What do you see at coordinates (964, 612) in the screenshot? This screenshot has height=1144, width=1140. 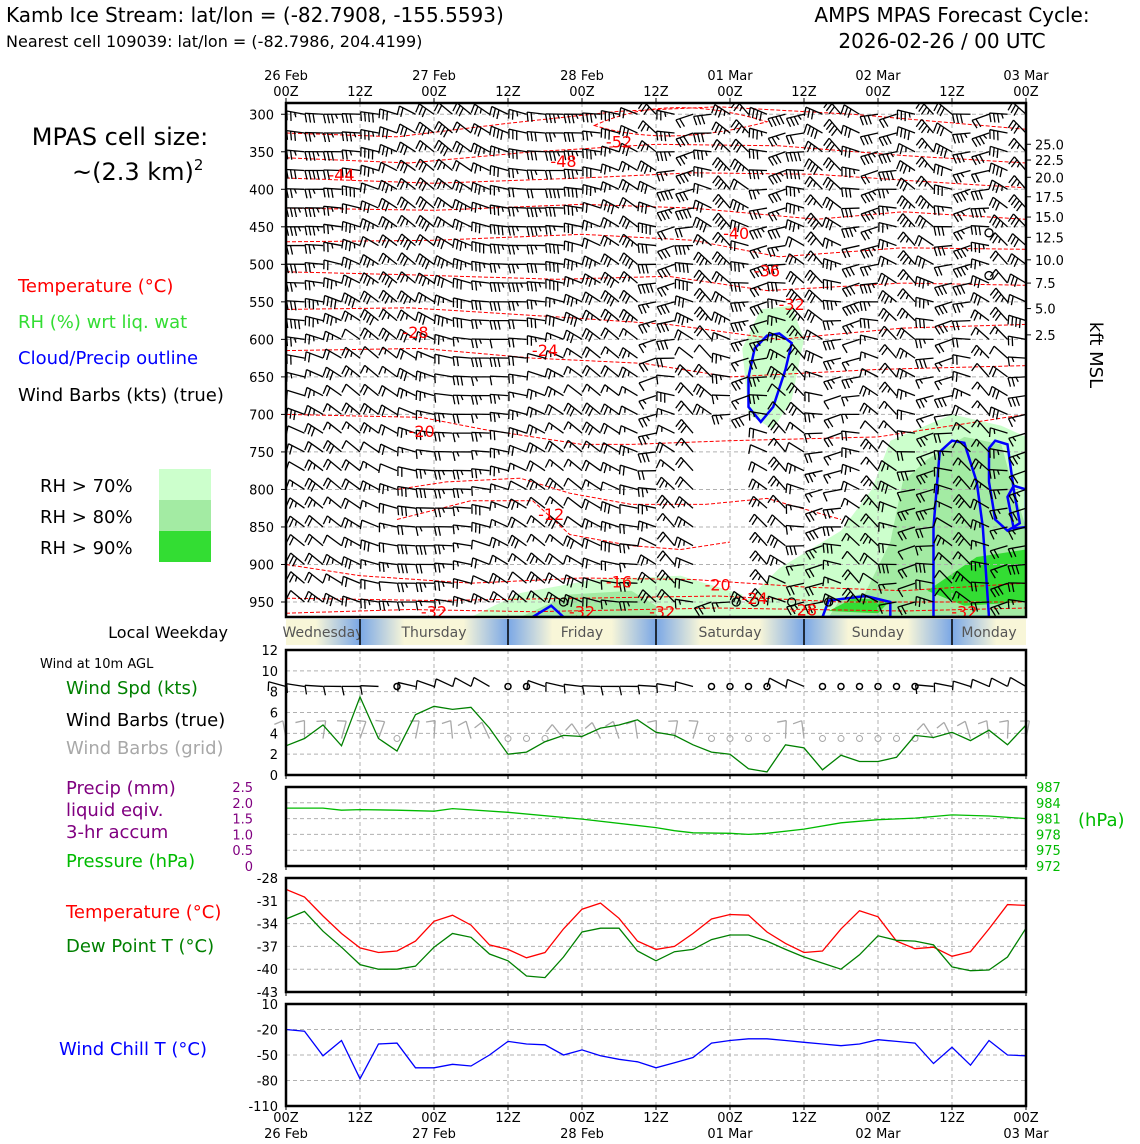 I see `isotherm-label: -32` at bounding box center [964, 612].